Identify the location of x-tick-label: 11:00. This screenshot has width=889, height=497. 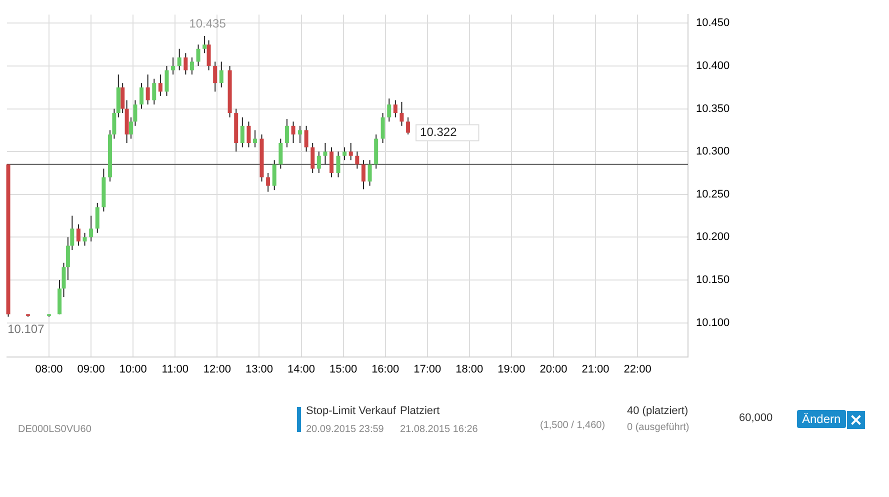
(175, 370).